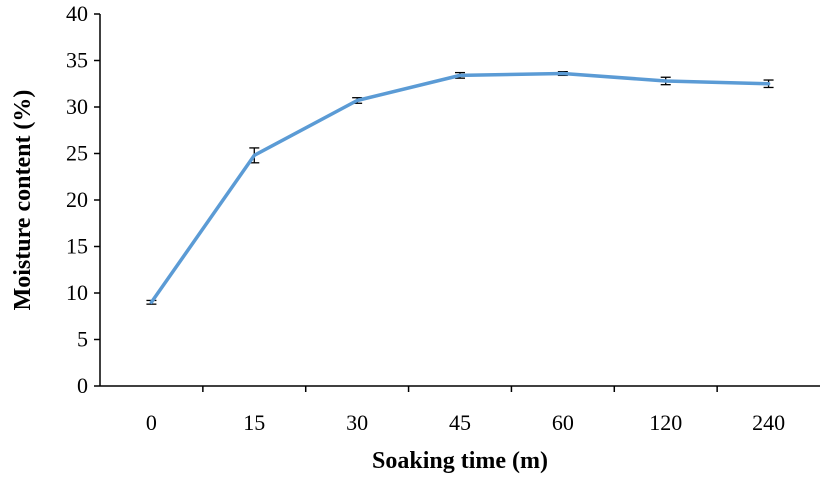 The width and height of the screenshot is (827, 479). What do you see at coordinates (77, 153) in the screenshot?
I see `y-tick-label: 25` at bounding box center [77, 153].